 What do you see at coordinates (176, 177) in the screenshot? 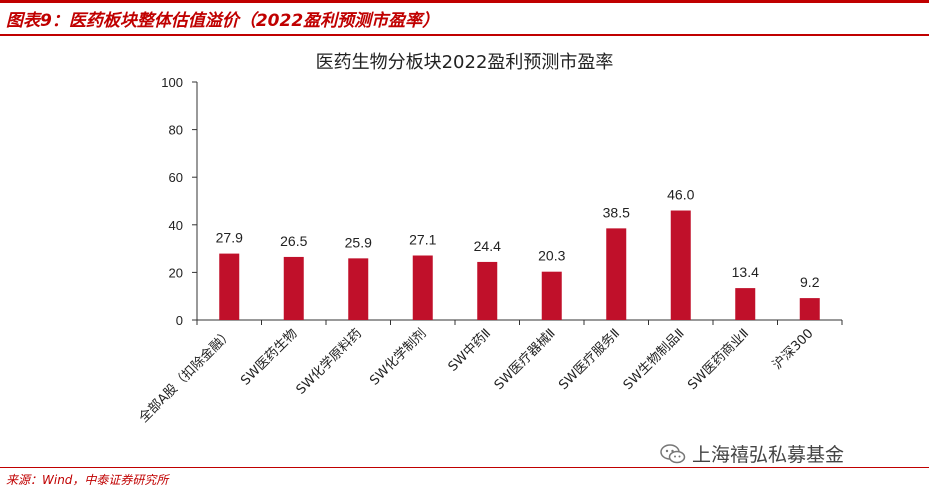
I see `y-tick-label: 60` at bounding box center [176, 177].